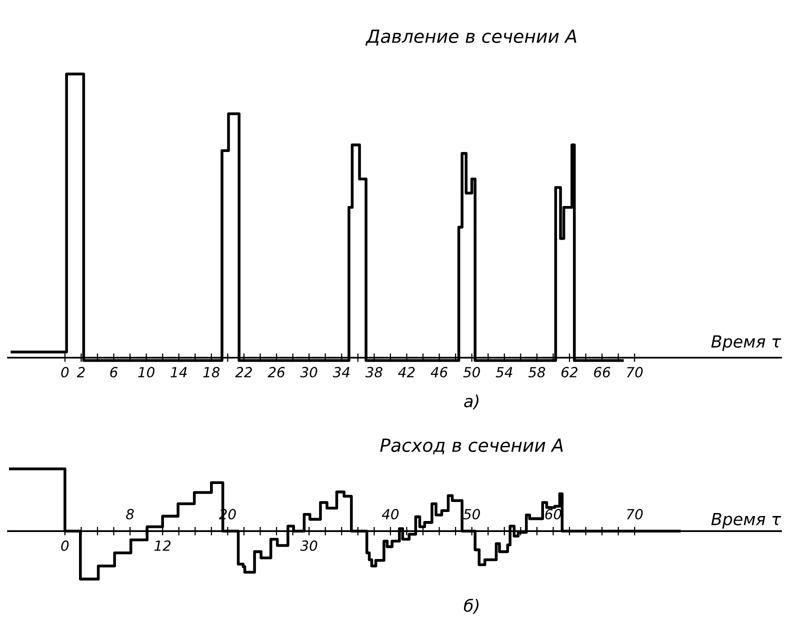 Image resolution: width=797 pixels, height=639 pixels. Describe the element at coordinates (211, 372) in the screenshot. I see `x-tick-label: 18` at that location.